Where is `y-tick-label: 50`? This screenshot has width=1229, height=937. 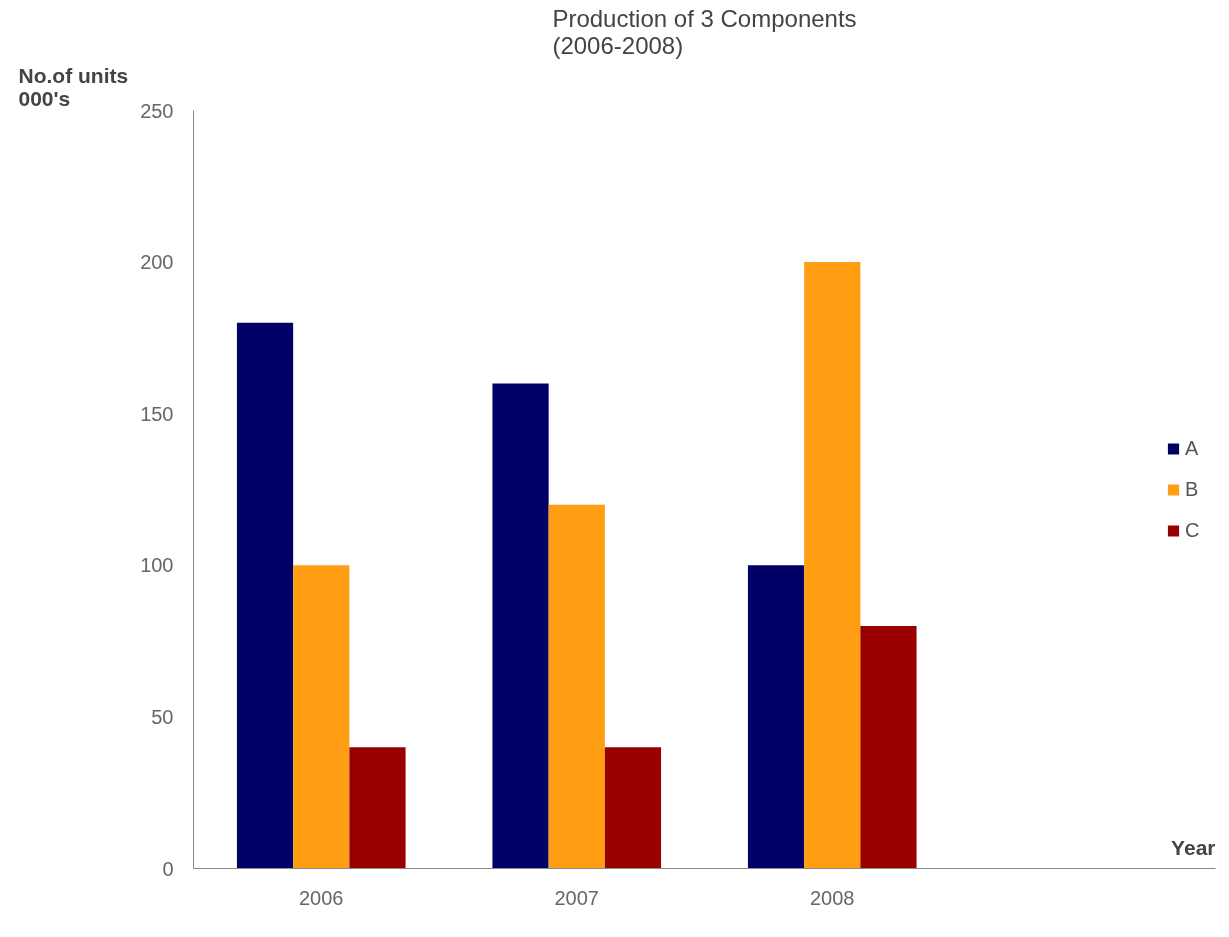
y-tick-label: 50 is located at coordinates (162, 716).